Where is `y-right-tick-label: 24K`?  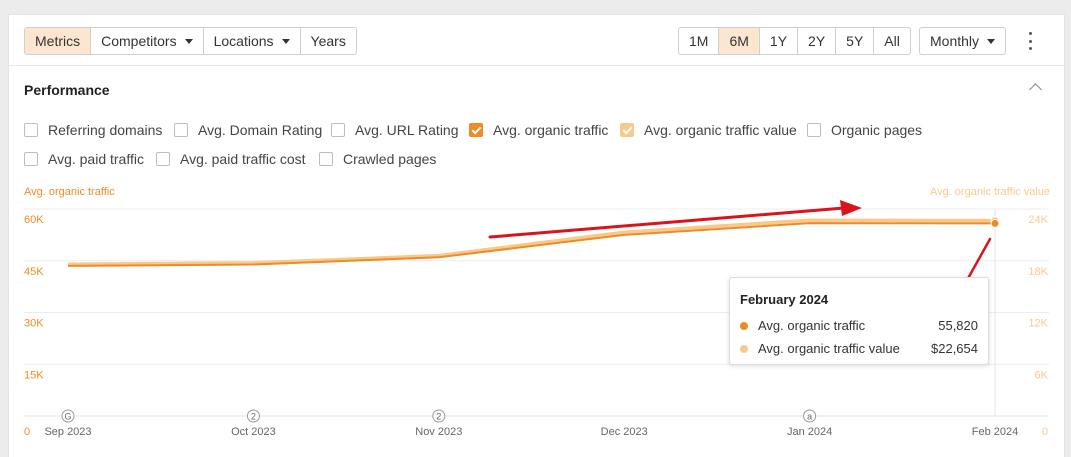
y-right-tick-label: 24K is located at coordinates (1038, 220).